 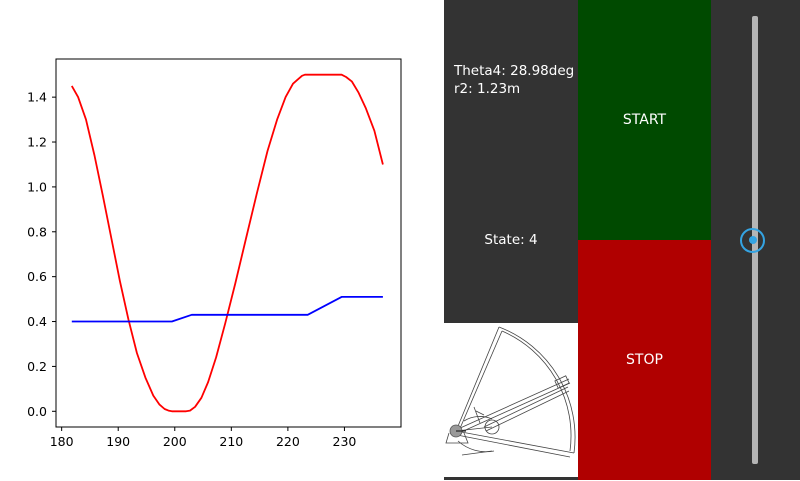 I want to click on x-tick-label: 200, so click(x=175, y=441).